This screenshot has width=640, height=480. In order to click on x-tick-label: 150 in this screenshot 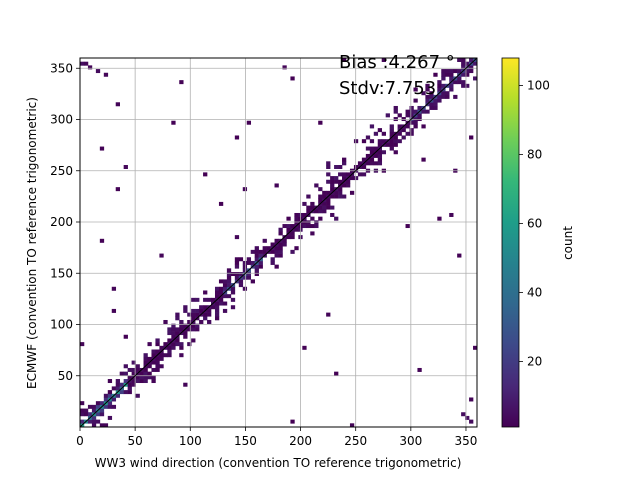, I will do `click(245, 441)`.